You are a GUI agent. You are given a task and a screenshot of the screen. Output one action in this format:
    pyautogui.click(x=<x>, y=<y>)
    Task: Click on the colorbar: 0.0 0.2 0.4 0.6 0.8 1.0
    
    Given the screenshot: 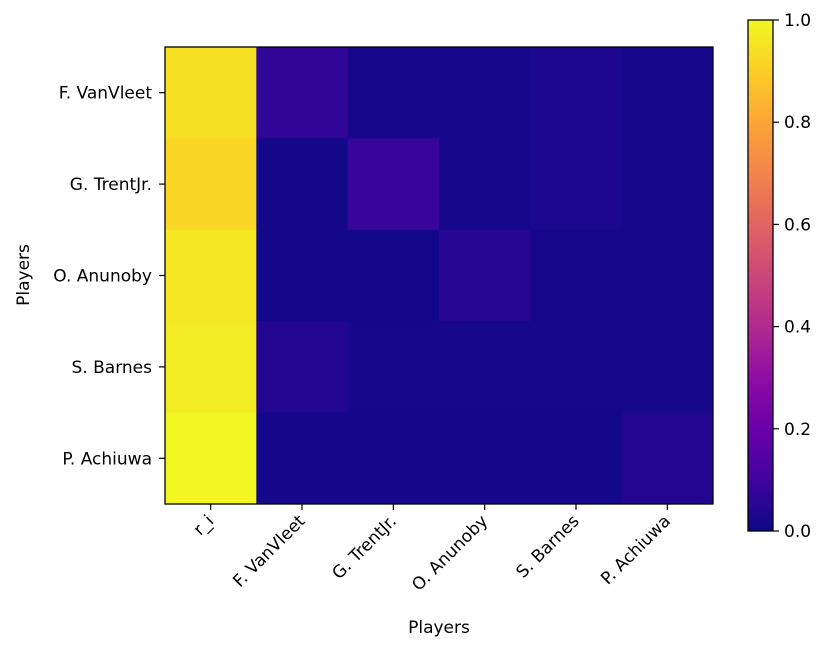 What is the action you would take?
    pyautogui.click(x=779, y=276)
    